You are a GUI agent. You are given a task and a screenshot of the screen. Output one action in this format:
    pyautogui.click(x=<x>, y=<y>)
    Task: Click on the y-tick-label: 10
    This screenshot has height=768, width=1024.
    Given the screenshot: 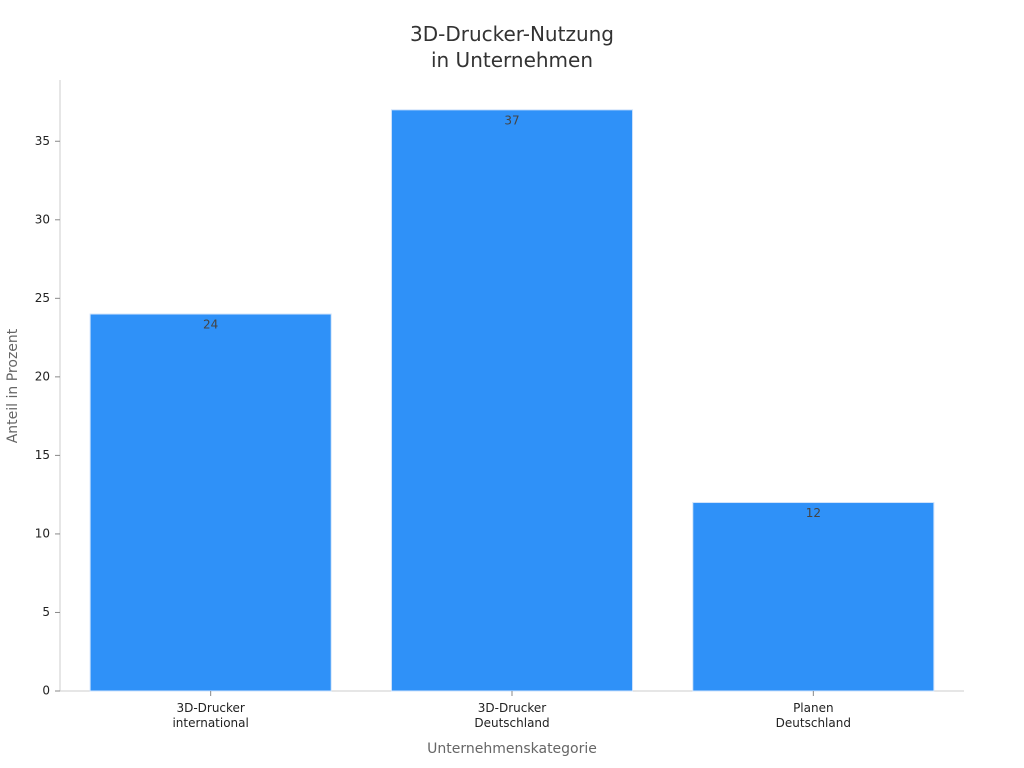 What is the action you would take?
    pyautogui.click(x=42, y=533)
    